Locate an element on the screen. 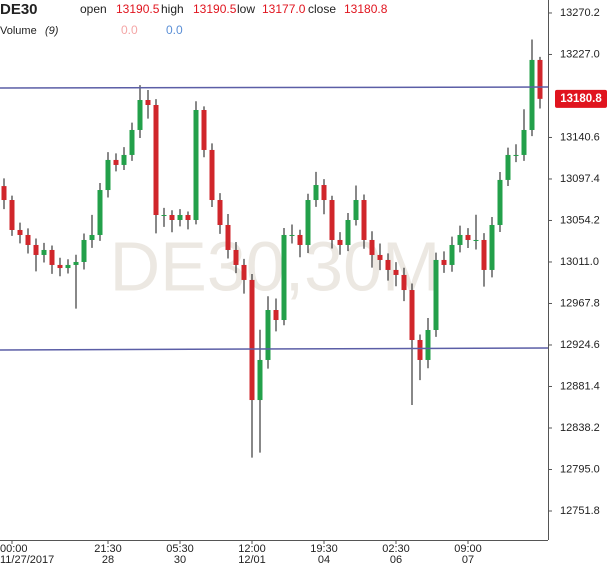 The height and width of the screenshot is (568, 610). header-label: close is located at coordinates (322, 9).